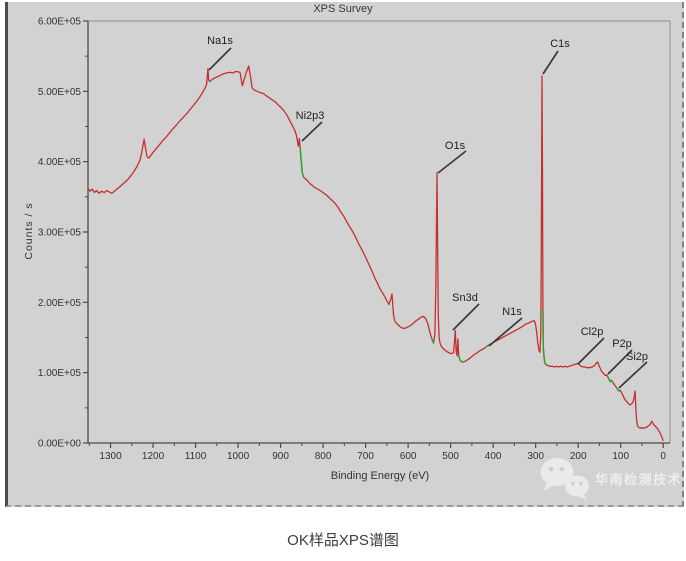 The height and width of the screenshot is (561, 686). Describe the element at coordinates (60, 92) in the screenshot. I see `y-tick-label: 5.00E+05` at that location.